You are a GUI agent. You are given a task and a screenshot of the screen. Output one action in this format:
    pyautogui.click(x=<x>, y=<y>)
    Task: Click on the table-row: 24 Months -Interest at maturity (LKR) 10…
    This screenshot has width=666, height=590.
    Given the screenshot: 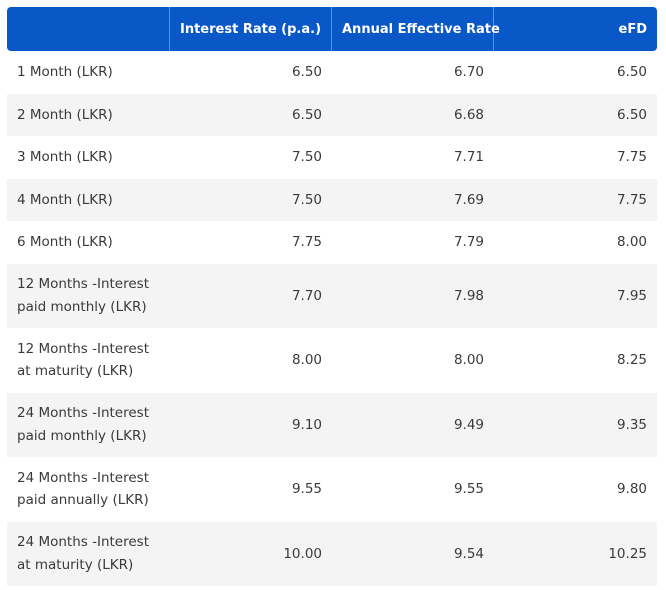 What is the action you would take?
    pyautogui.click(x=332, y=553)
    